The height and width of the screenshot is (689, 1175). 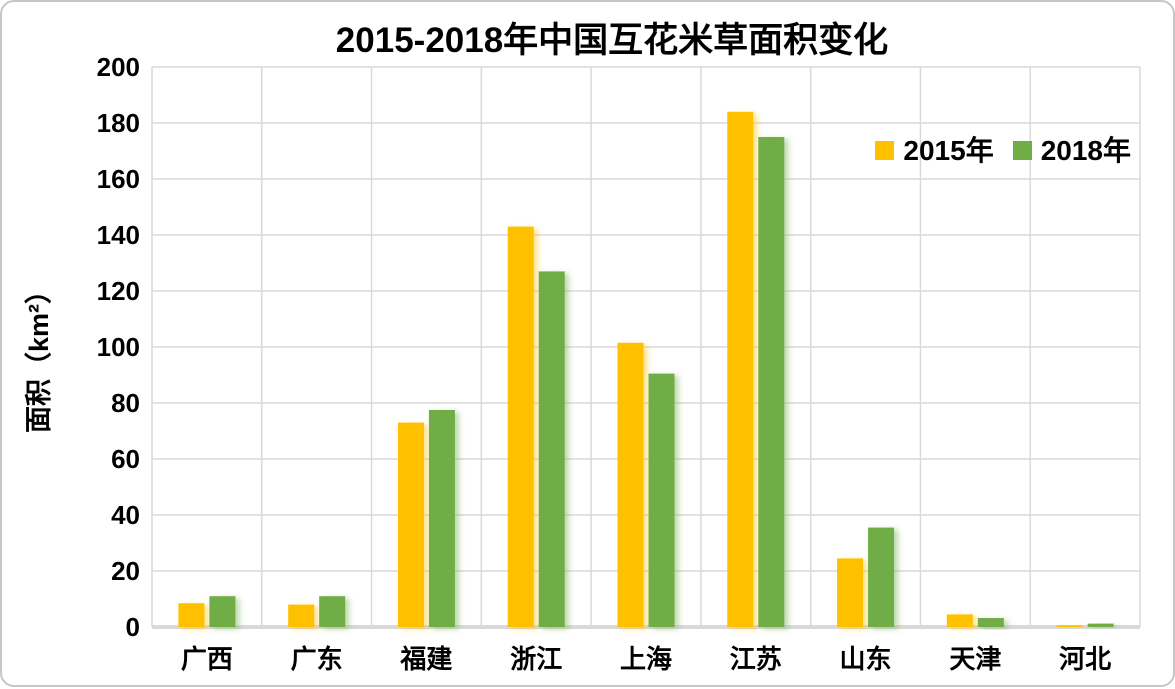 I want to click on y-tick-label: 0, so click(x=133, y=627).